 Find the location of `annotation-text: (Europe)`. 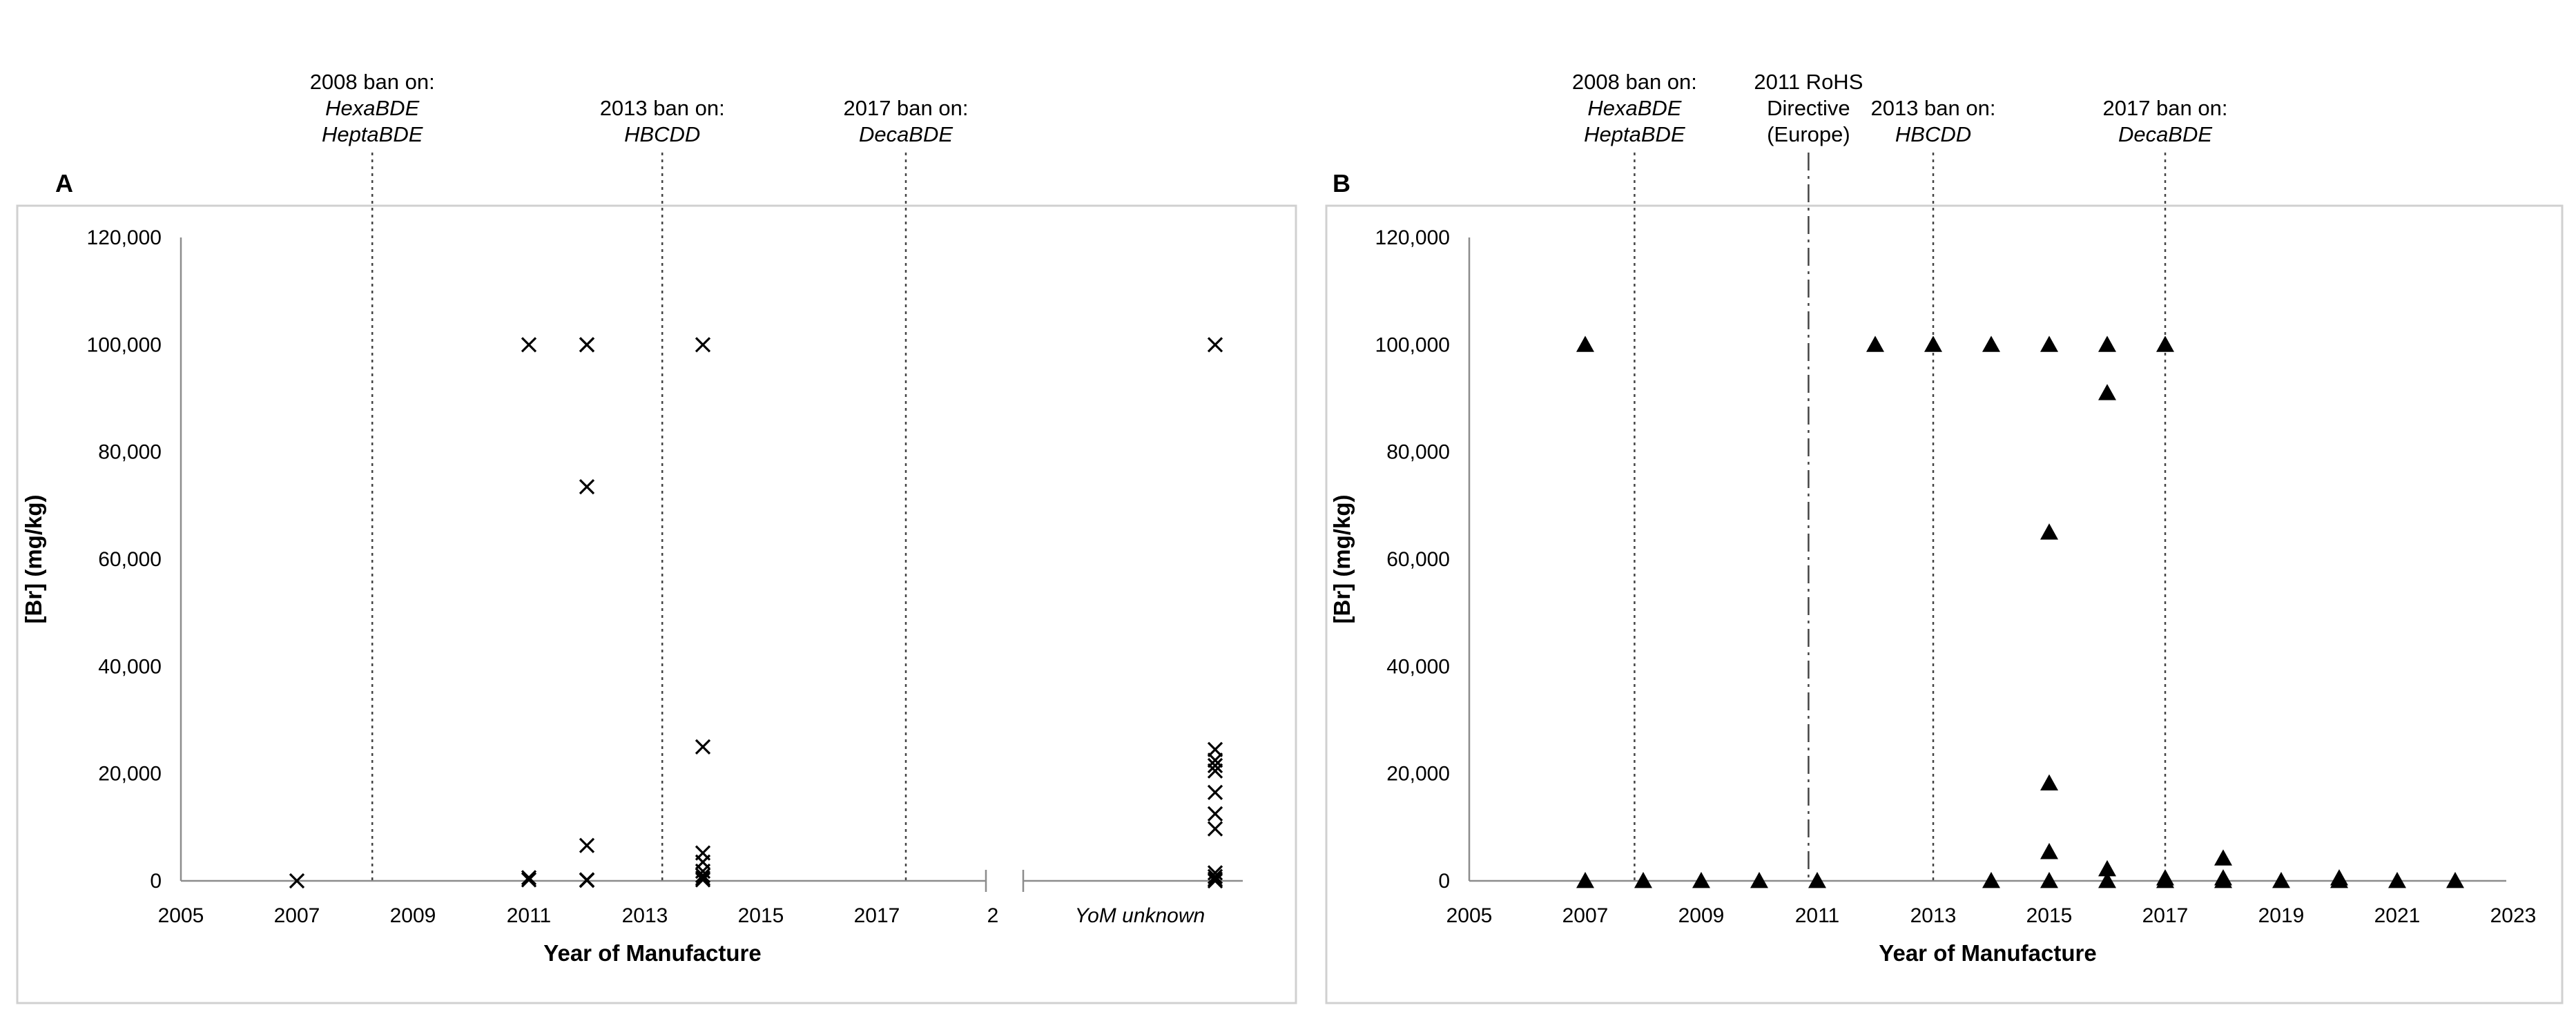

annotation-text: (Europe) is located at coordinates (1809, 134).